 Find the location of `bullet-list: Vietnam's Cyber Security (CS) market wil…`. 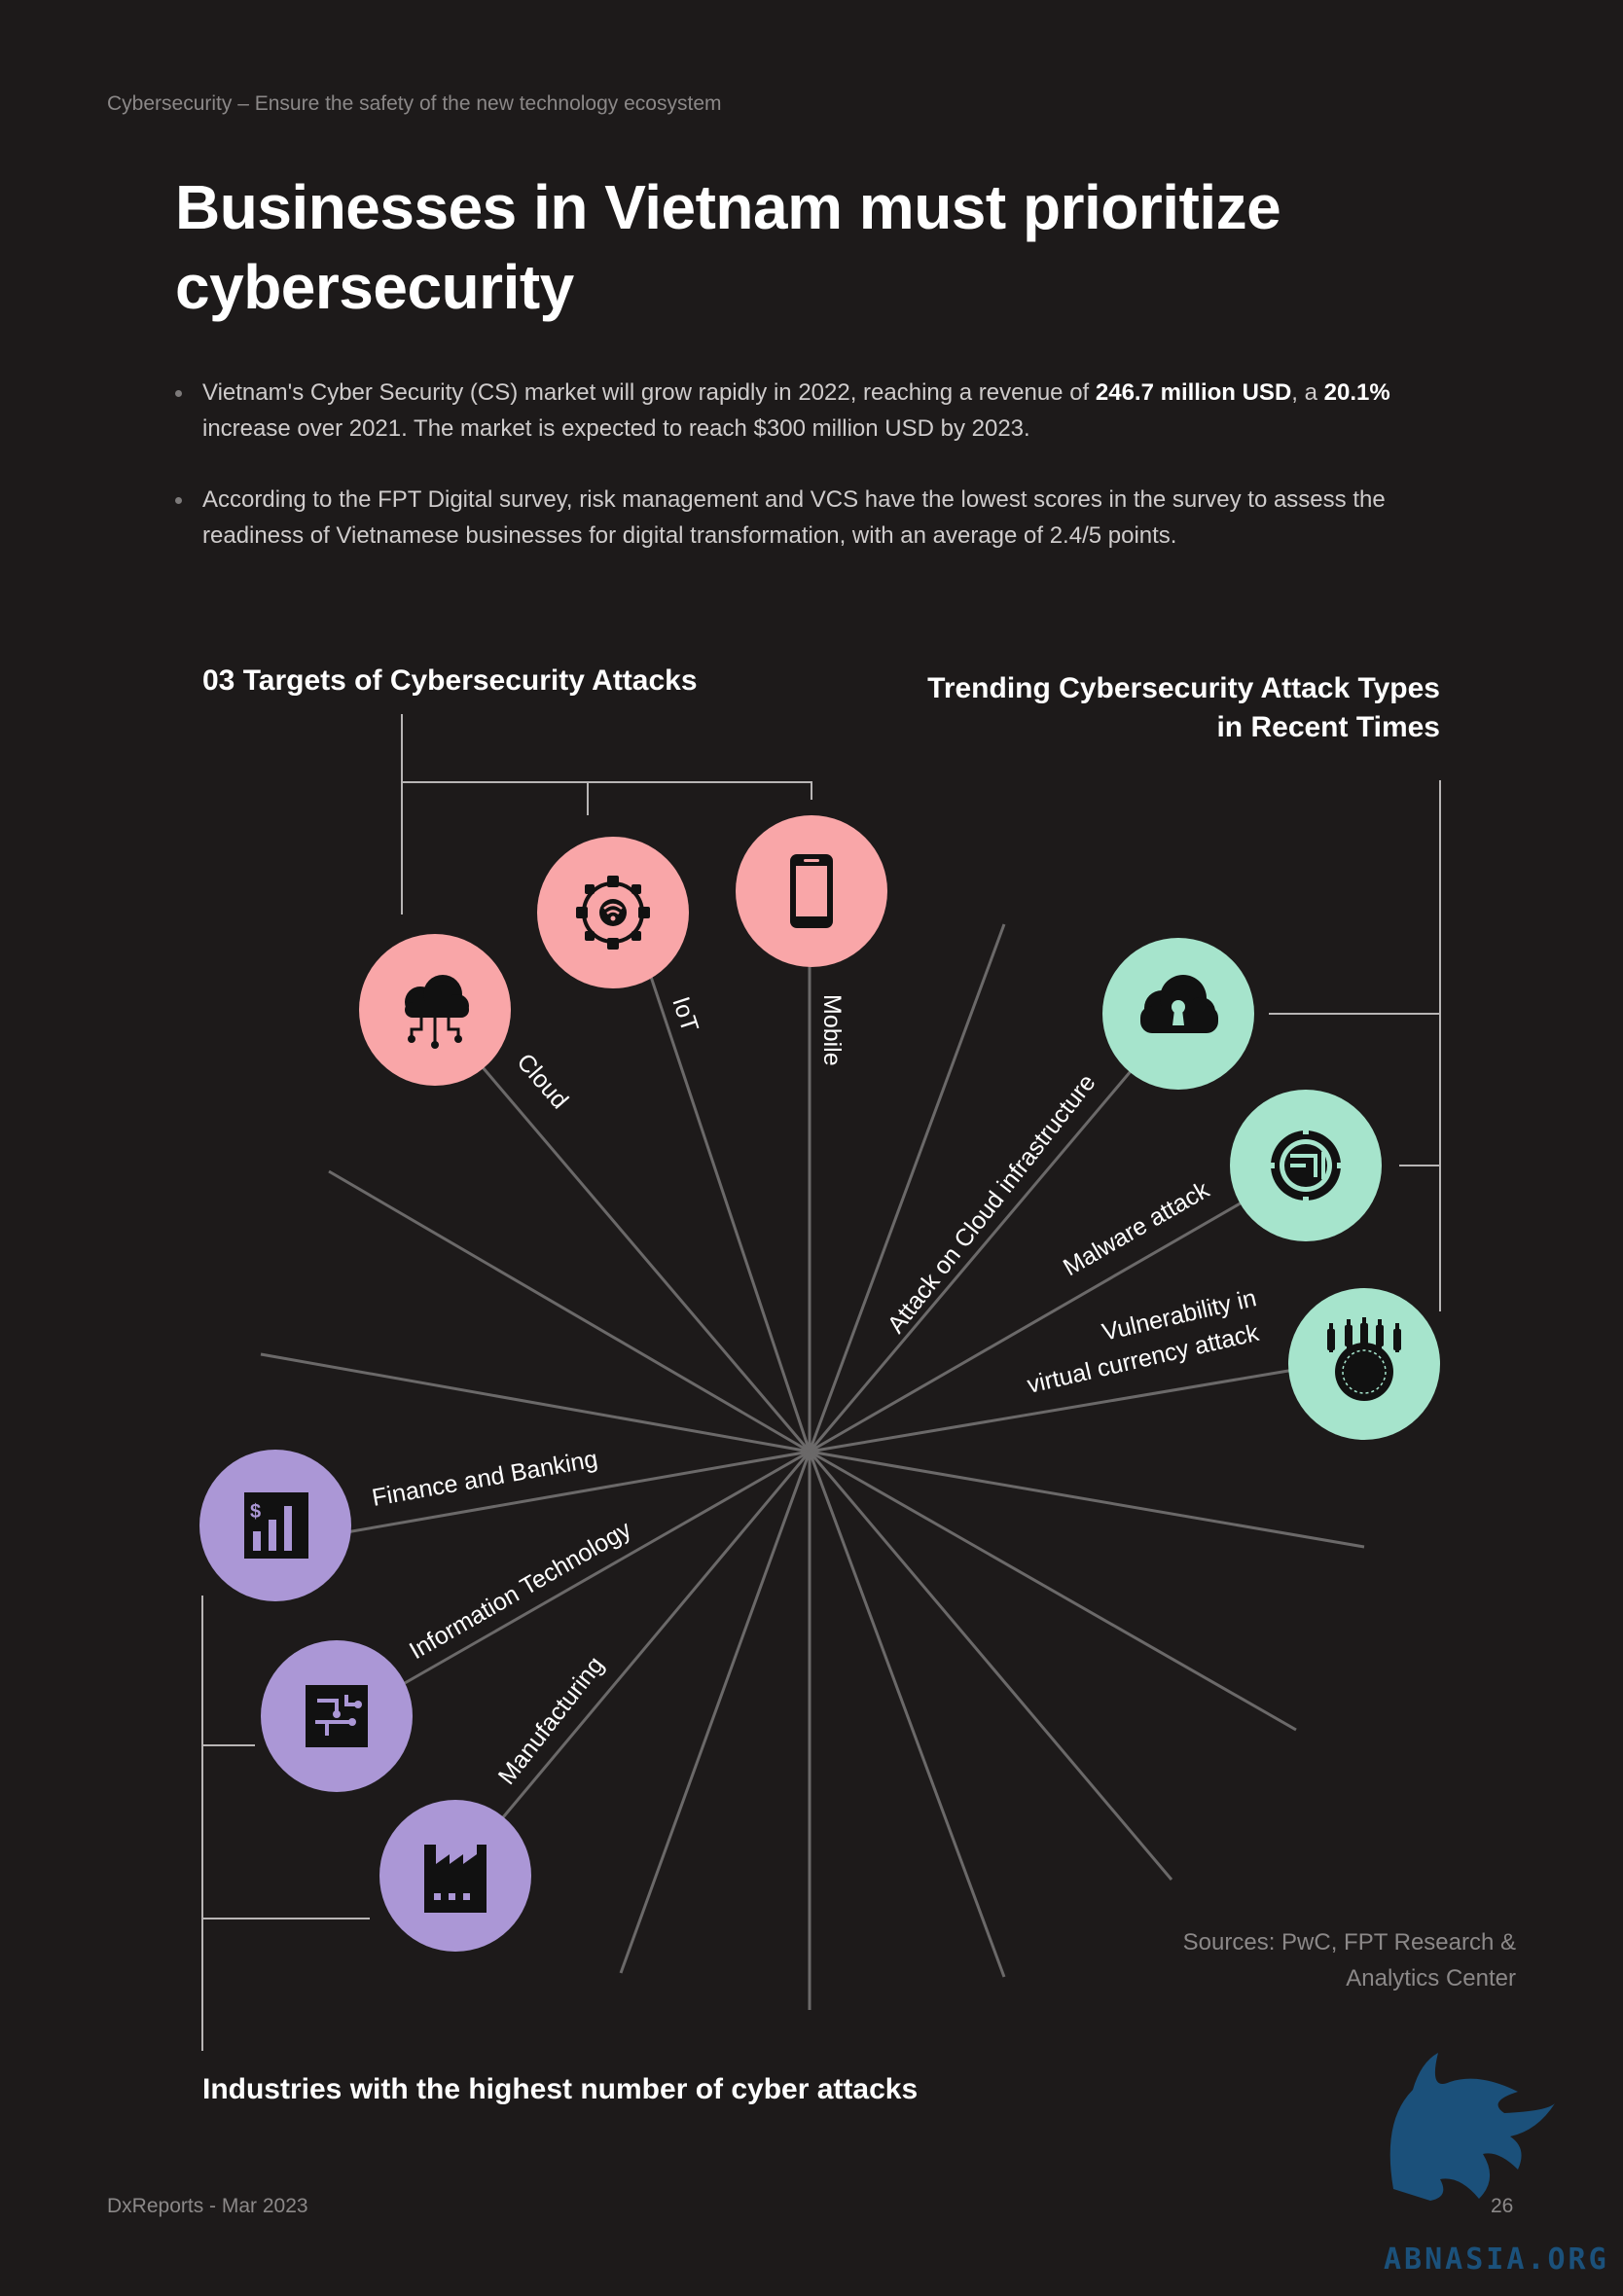

bullet-list: Vietnam's Cyber Security (CS) market wil… is located at coordinates (815, 482).